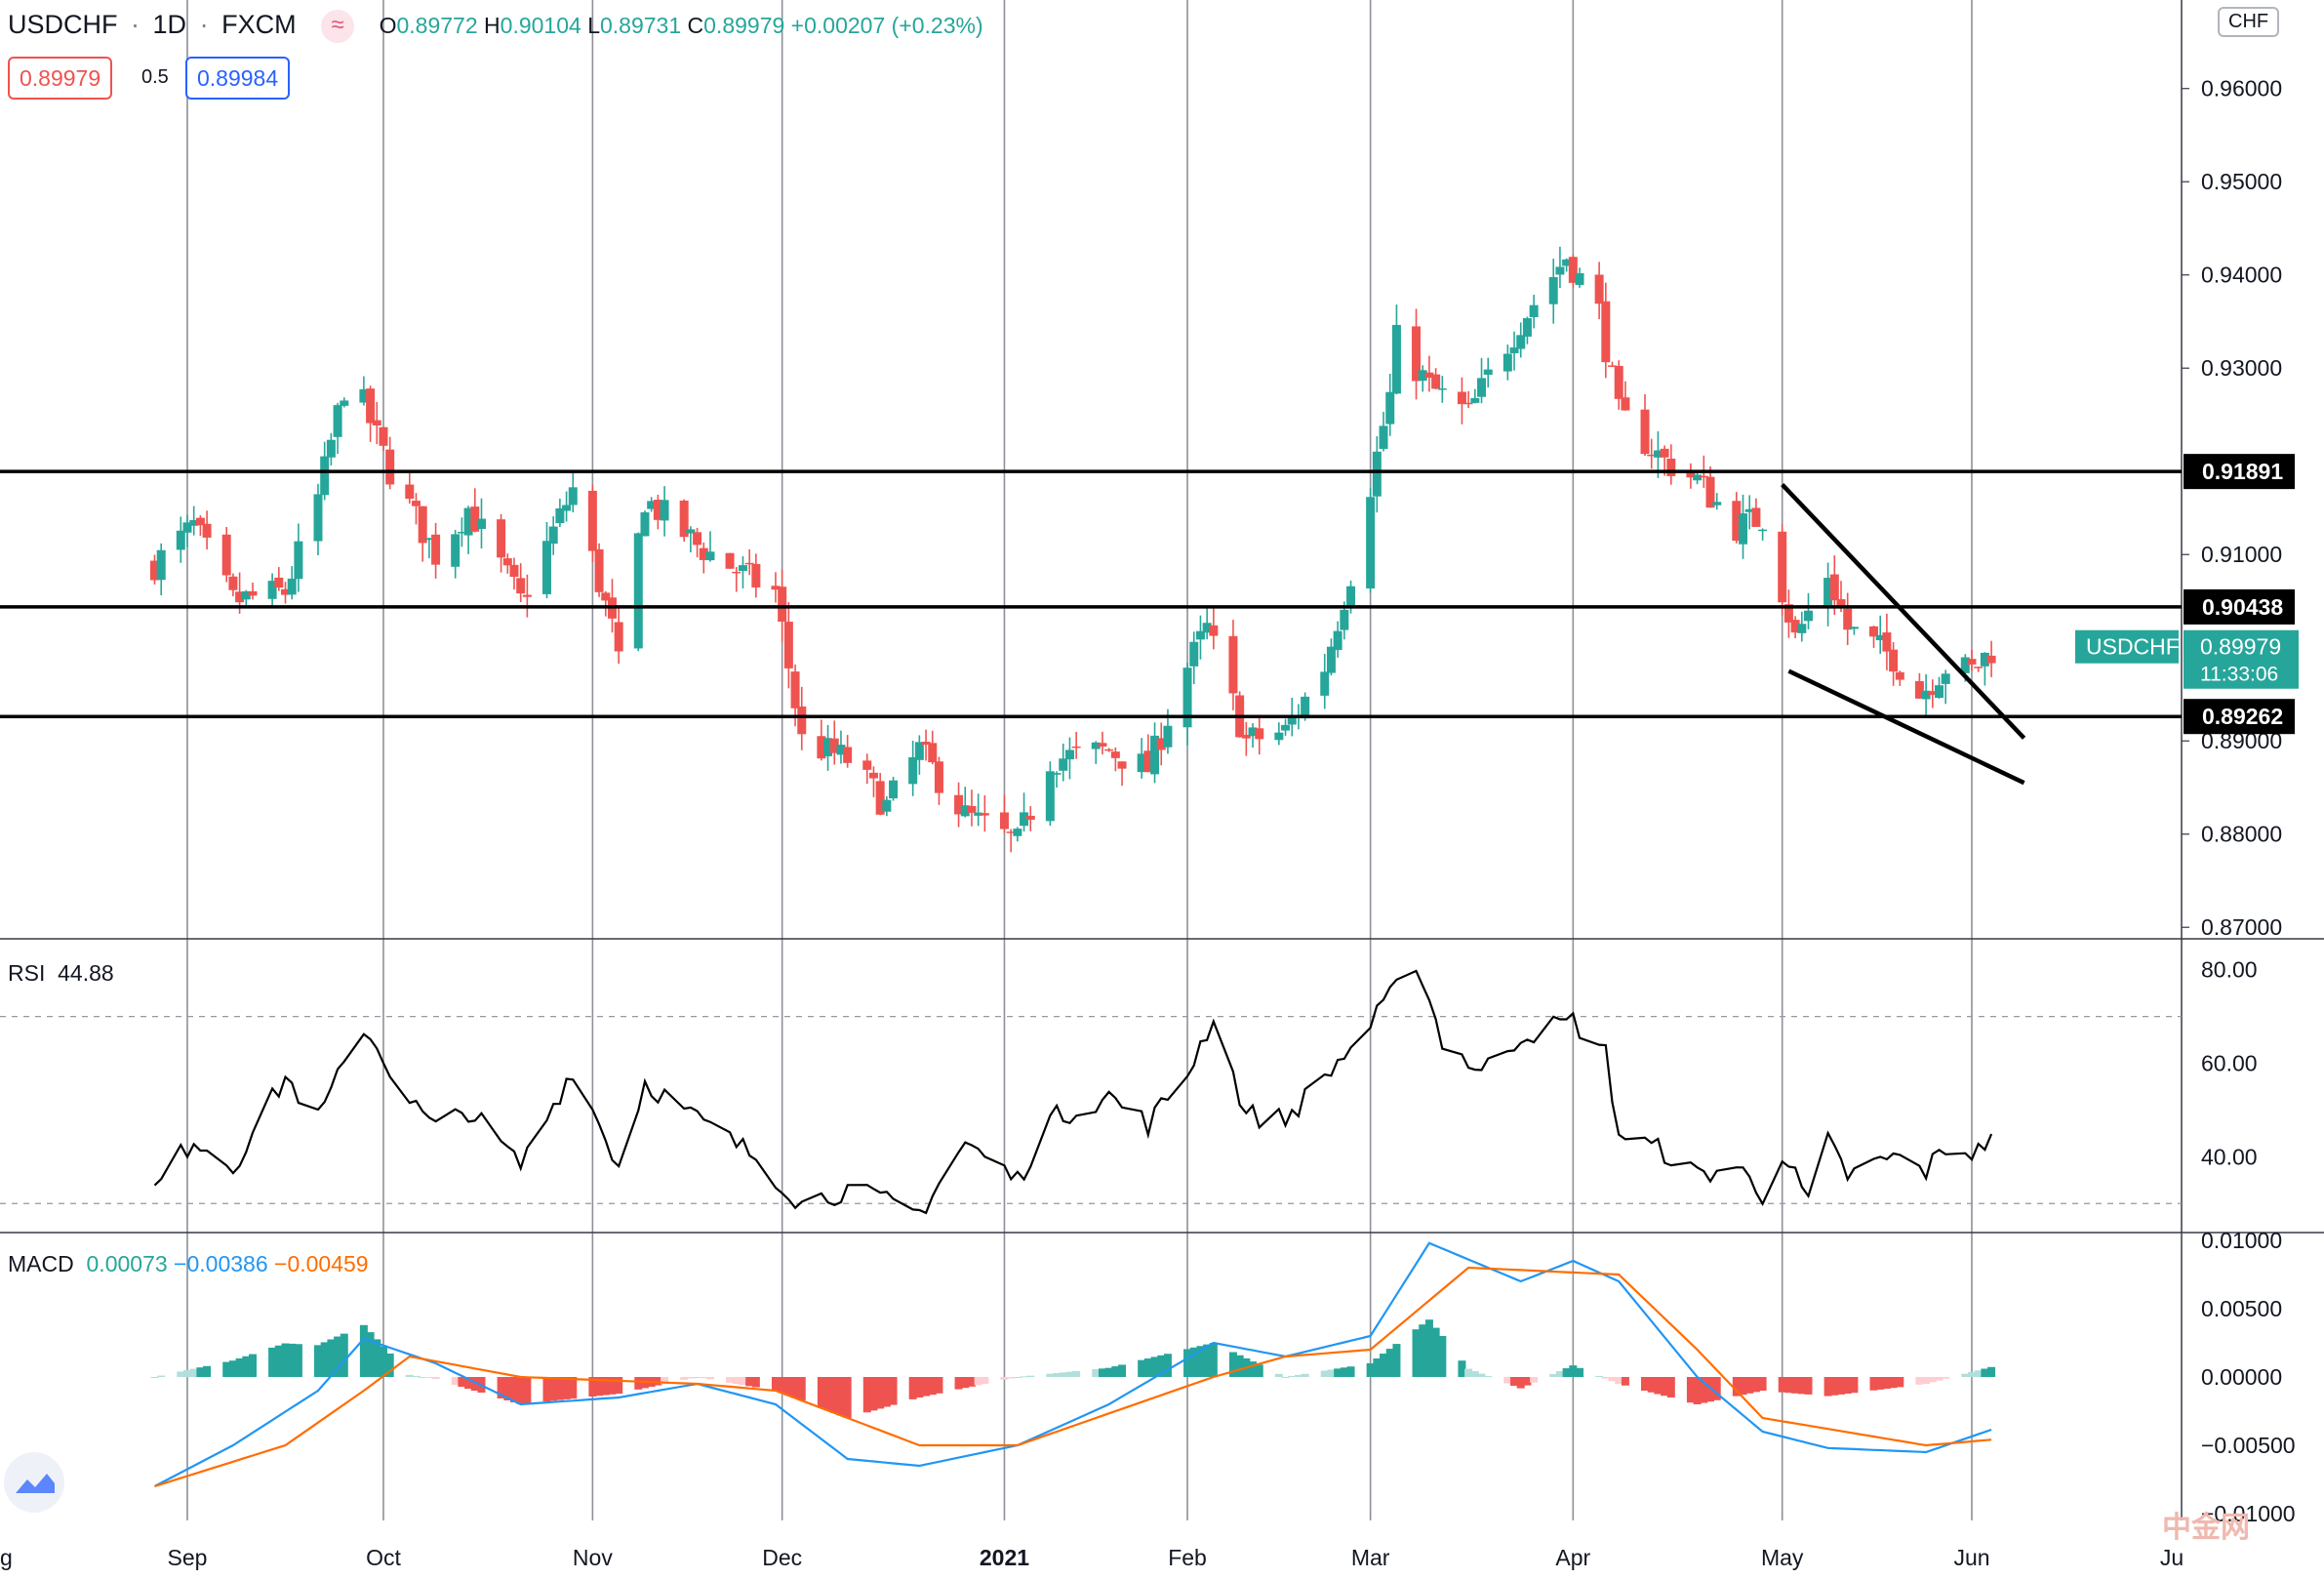 This screenshot has width=2324, height=1579. What do you see at coordinates (2248, 1513) in the screenshot?
I see `macd-tick-label: −0.01000` at bounding box center [2248, 1513].